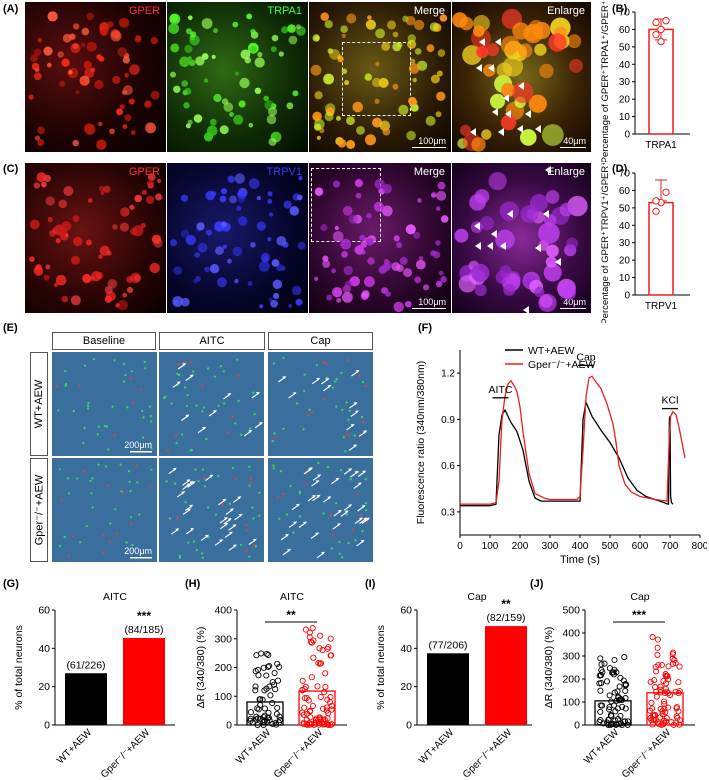 The width and height of the screenshot is (709, 780). What do you see at coordinates (211, 510) in the screenshot?
I see `calcium-image-shade` at bounding box center [211, 510].